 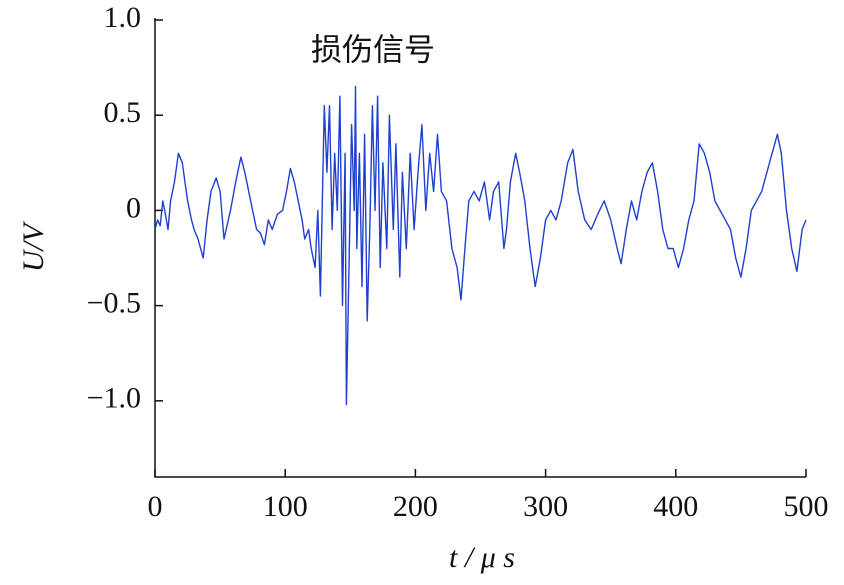 What do you see at coordinates (133, 207) in the screenshot?
I see `y-tick-label: 0` at bounding box center [133, 207].